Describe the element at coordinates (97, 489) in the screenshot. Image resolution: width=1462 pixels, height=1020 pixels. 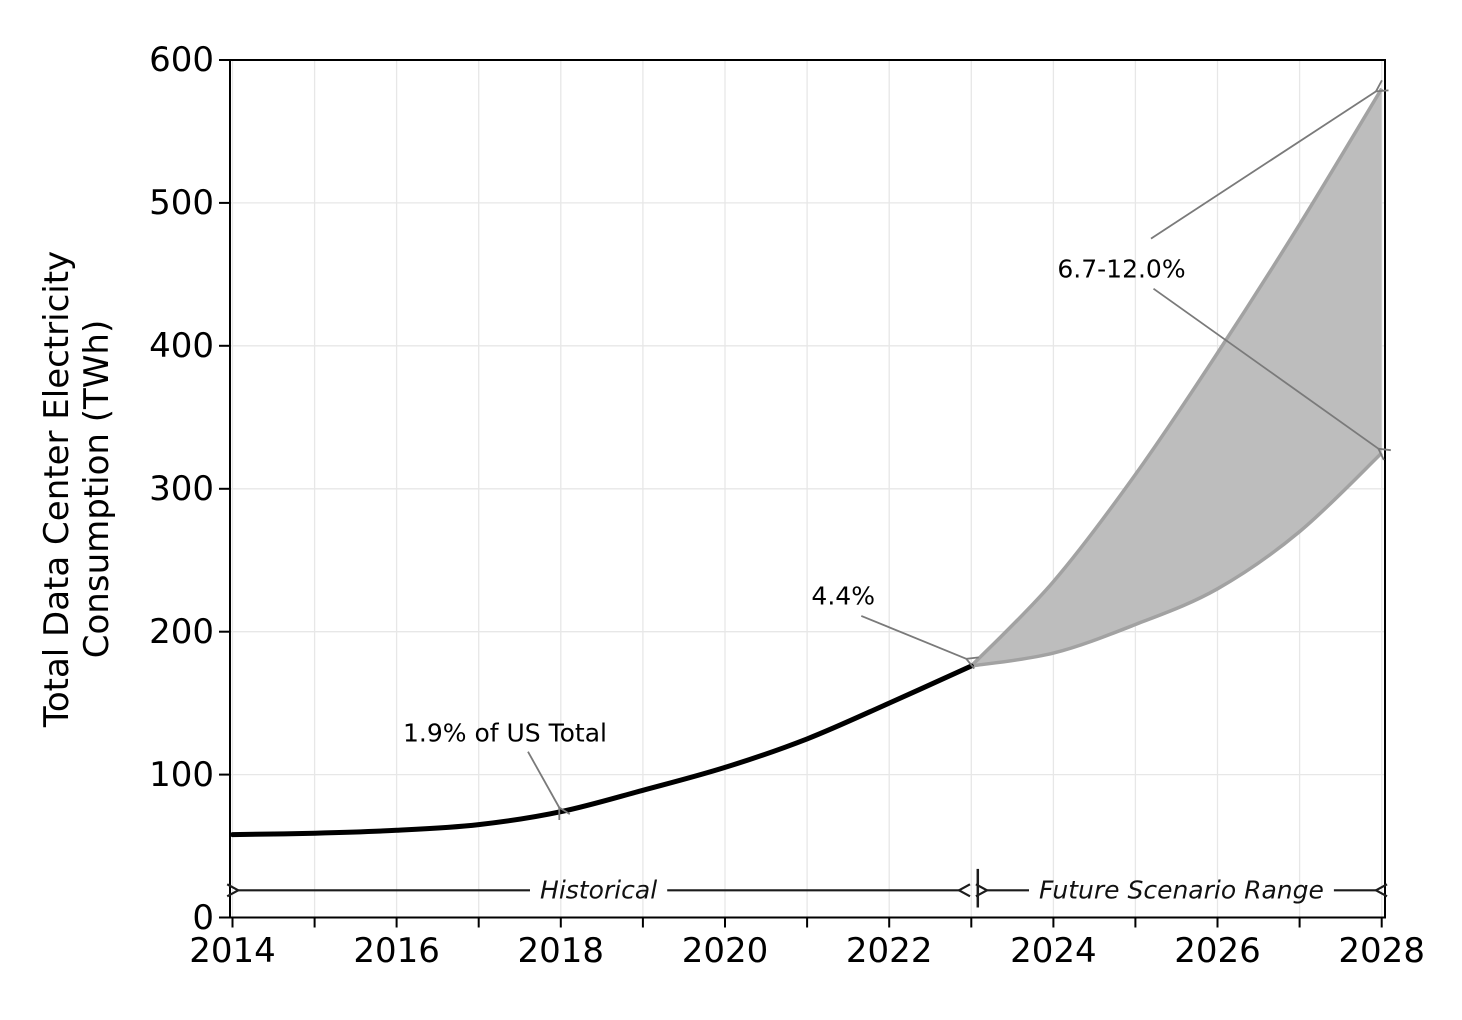
I see `y-axis-title-line2: Consumption (TWh)` at that location.